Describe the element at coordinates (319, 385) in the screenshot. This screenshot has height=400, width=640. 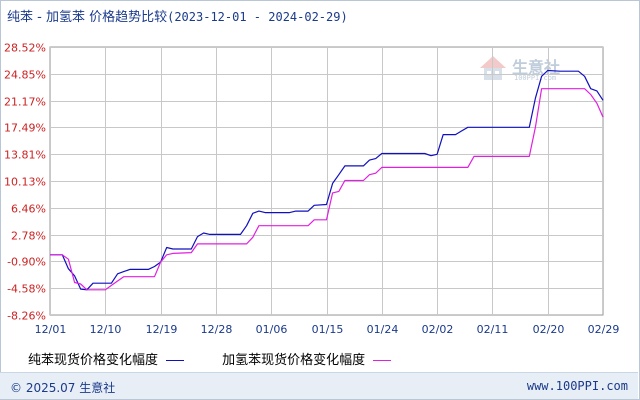
I see `footer-bar: © 2025.07 生意社 www.100PPI.com` at that location.